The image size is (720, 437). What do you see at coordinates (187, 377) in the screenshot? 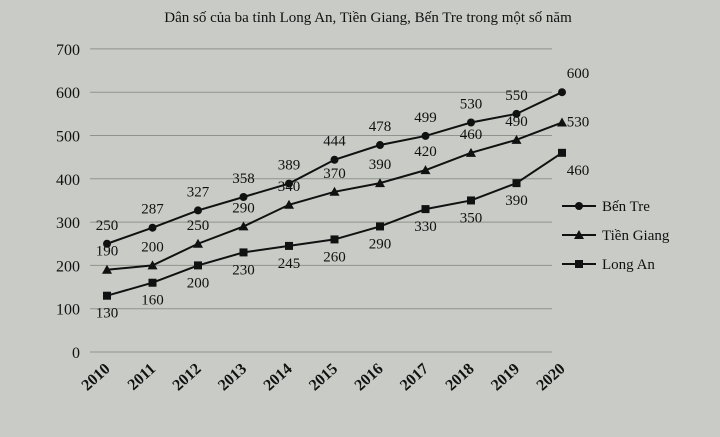
I see `x-tick-label: 2012` at bounding box center [187, 377].